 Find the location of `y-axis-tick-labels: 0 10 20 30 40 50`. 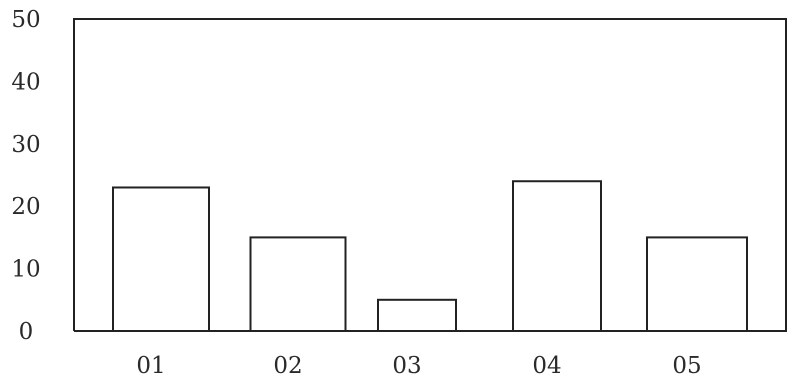

y-axis-tick-labels: 0 10 20 30 40 50 is located at coordinates (25, 176).